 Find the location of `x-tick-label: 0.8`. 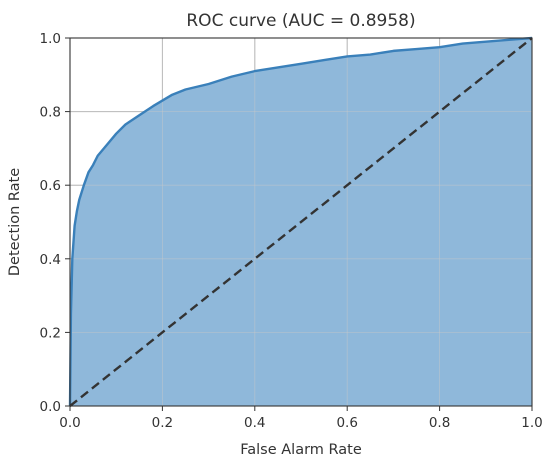

x-tick-label: 0.8 is located at coordinates (439, 423).